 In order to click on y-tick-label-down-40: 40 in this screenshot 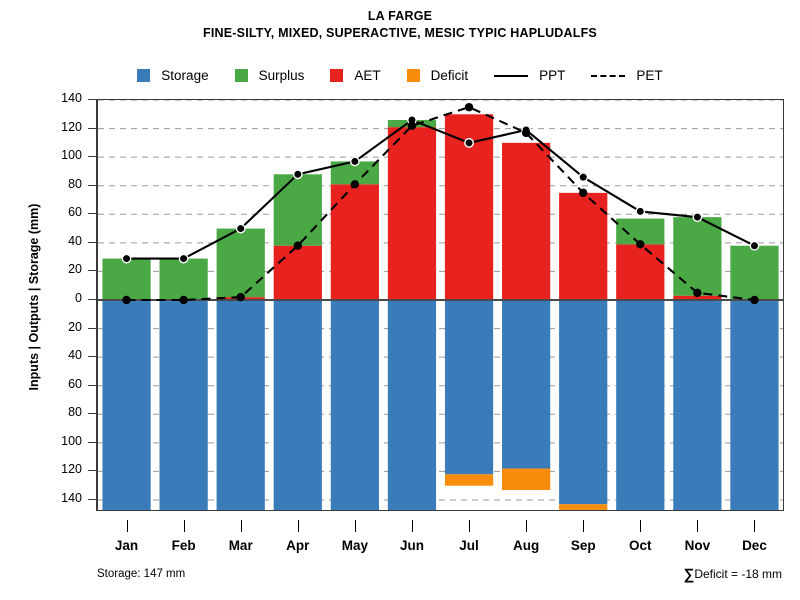, I will do `click(75, 355)`.